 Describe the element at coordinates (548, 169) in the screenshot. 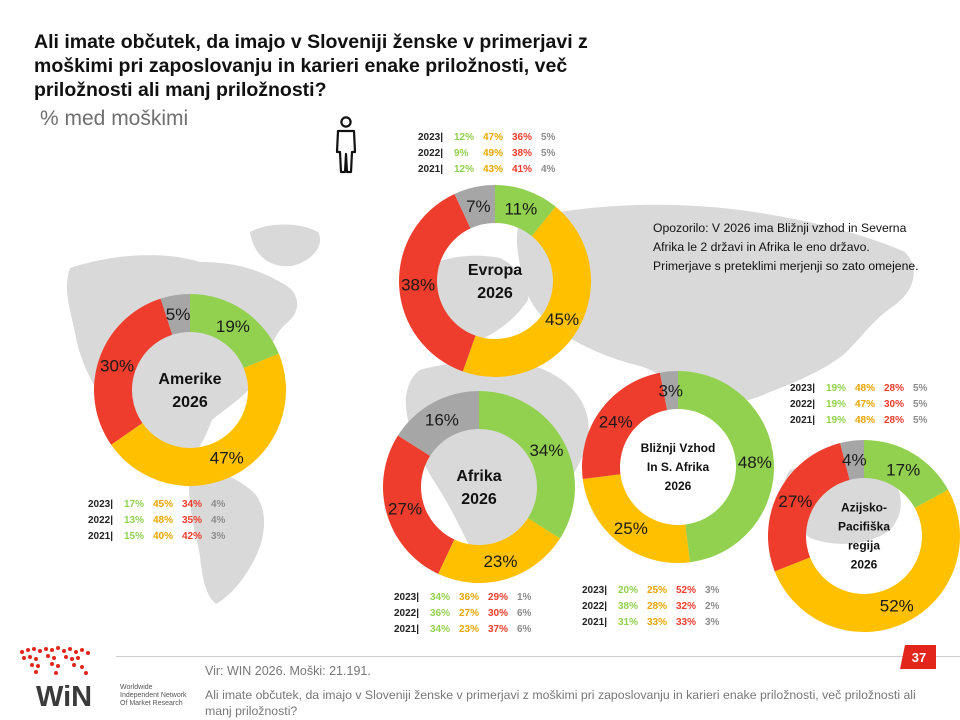

I see `history-value-dont-know: 4%` at that location.